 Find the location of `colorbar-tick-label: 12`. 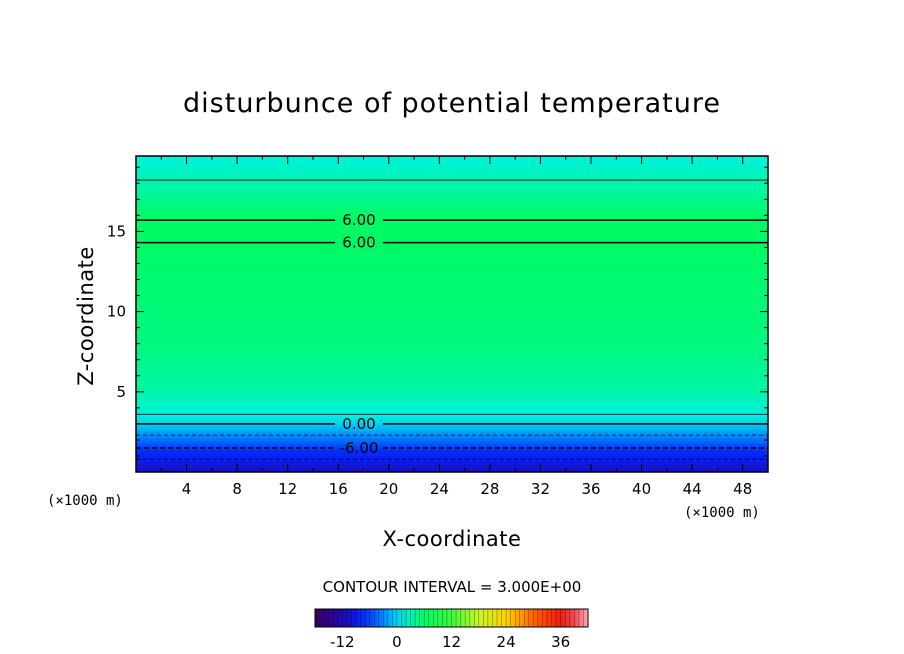

colorbar-tick-label: 12 is located at coordinates (451, 642).